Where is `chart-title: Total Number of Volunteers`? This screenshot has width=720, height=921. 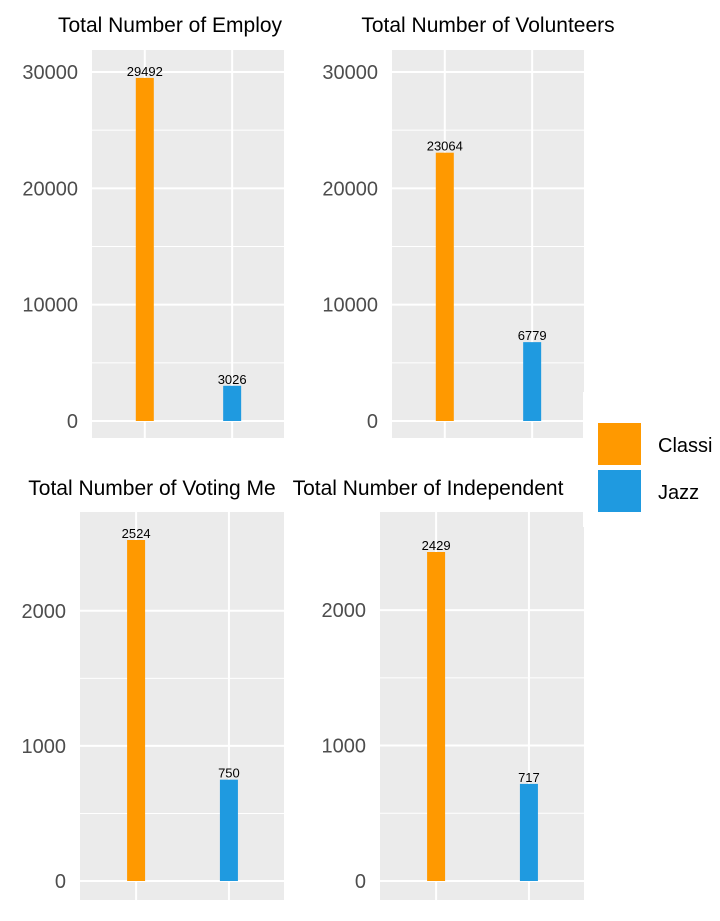
chart-title: Total Number of Volunteers is located at coordinates (487, 25).